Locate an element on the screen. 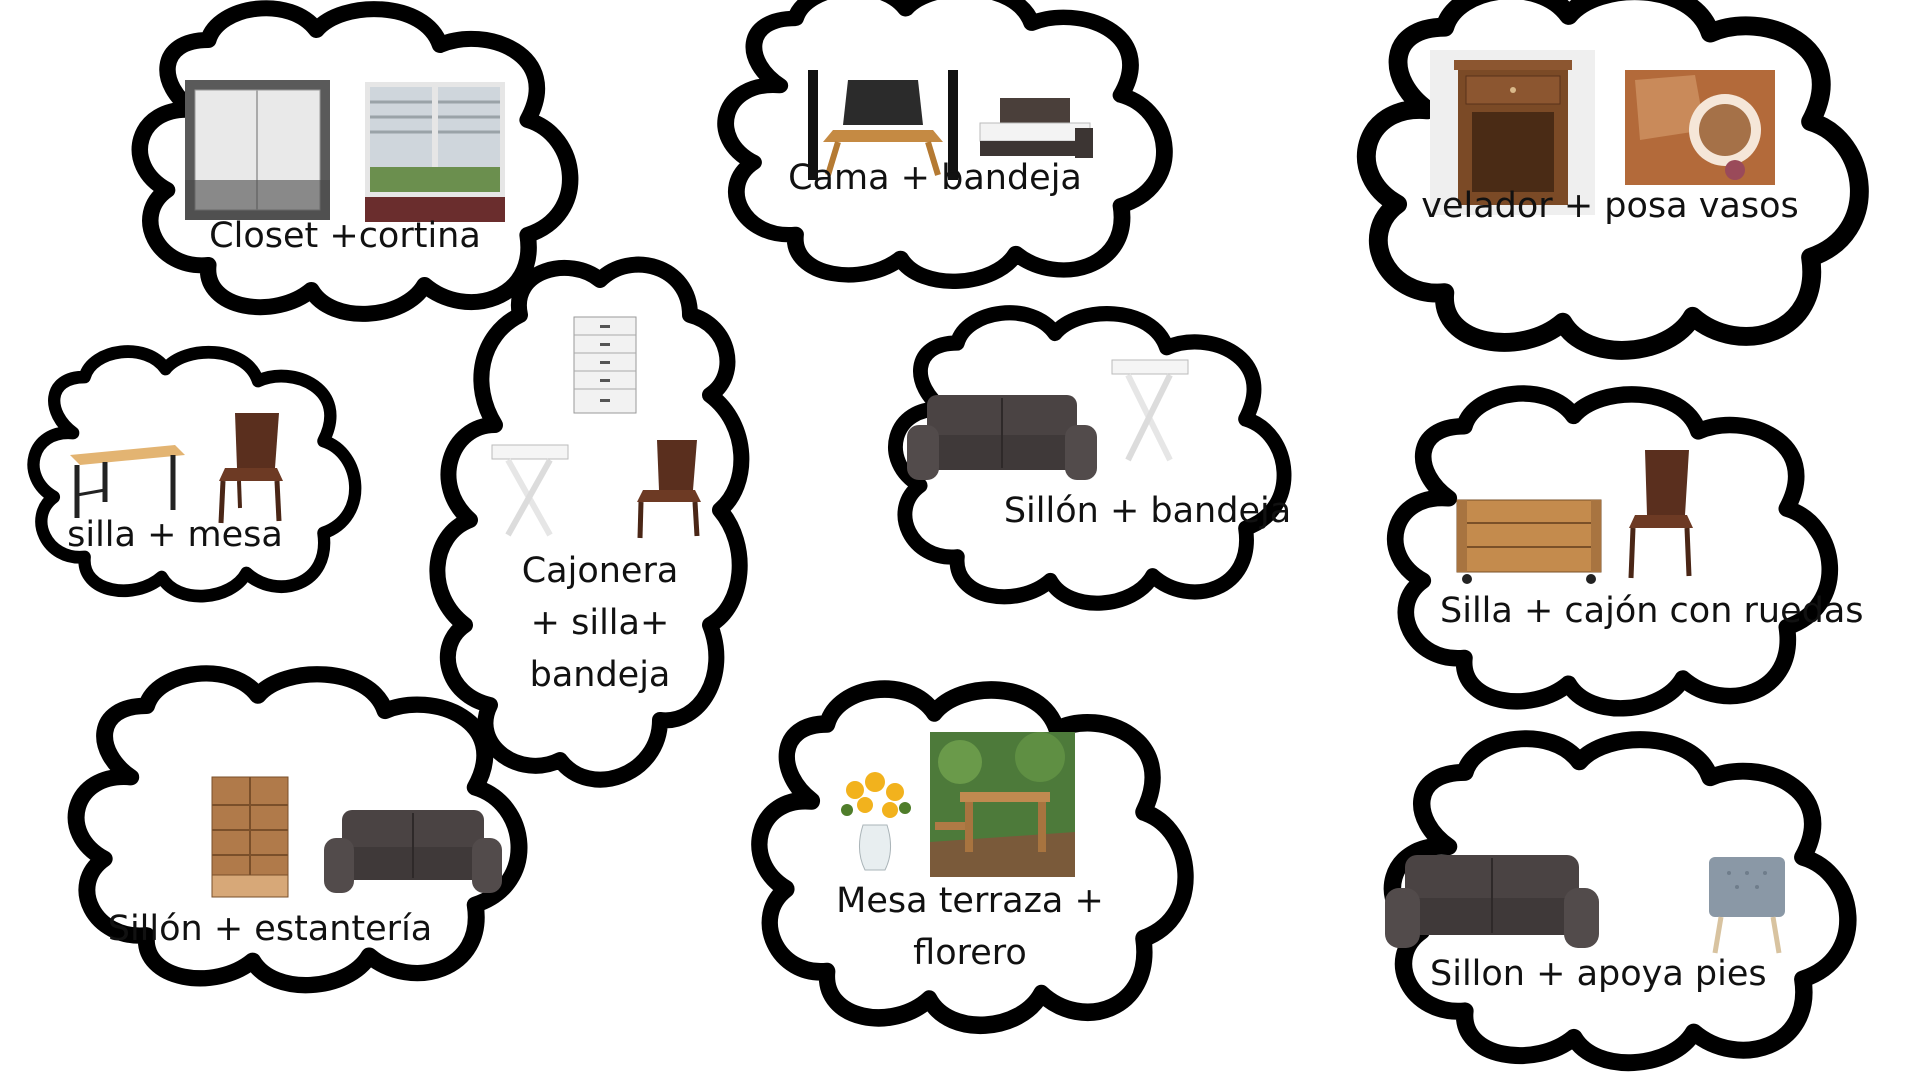 The image size is (1920, 1080). laptop-tray-icon is located at coordinates (883, 125).